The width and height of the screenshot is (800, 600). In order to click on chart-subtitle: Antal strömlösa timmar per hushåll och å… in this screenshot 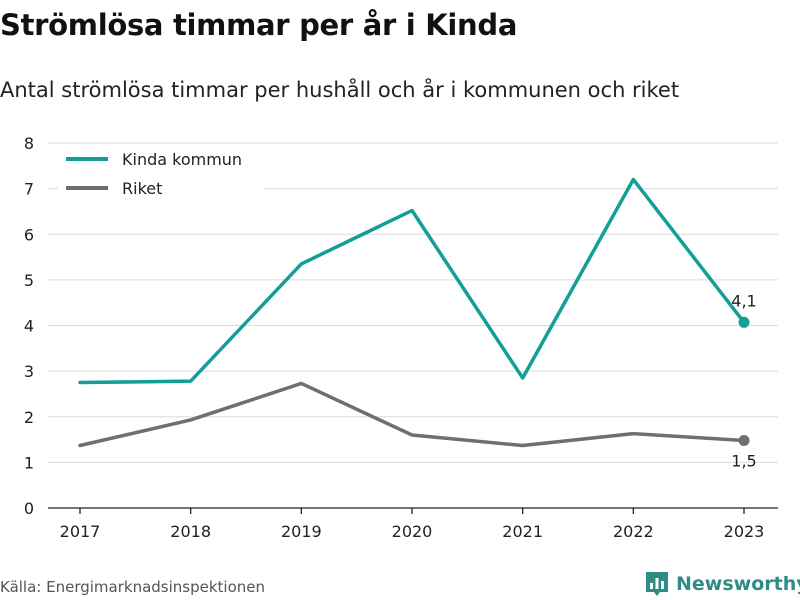, I will do `click(340, 90)`.